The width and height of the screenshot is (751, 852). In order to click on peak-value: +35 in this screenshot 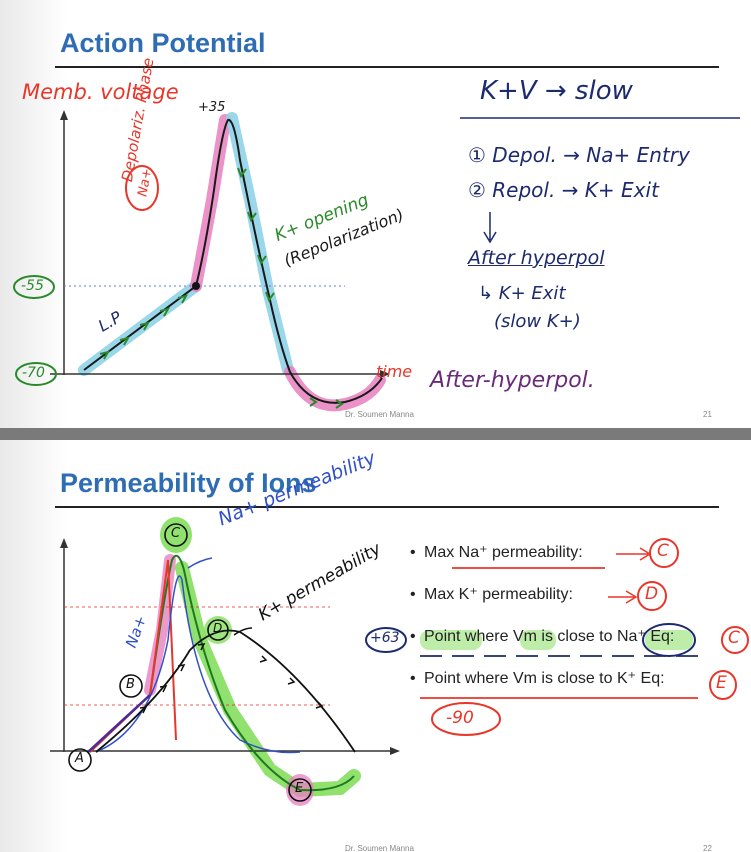, I will do `click(212, 107)`.